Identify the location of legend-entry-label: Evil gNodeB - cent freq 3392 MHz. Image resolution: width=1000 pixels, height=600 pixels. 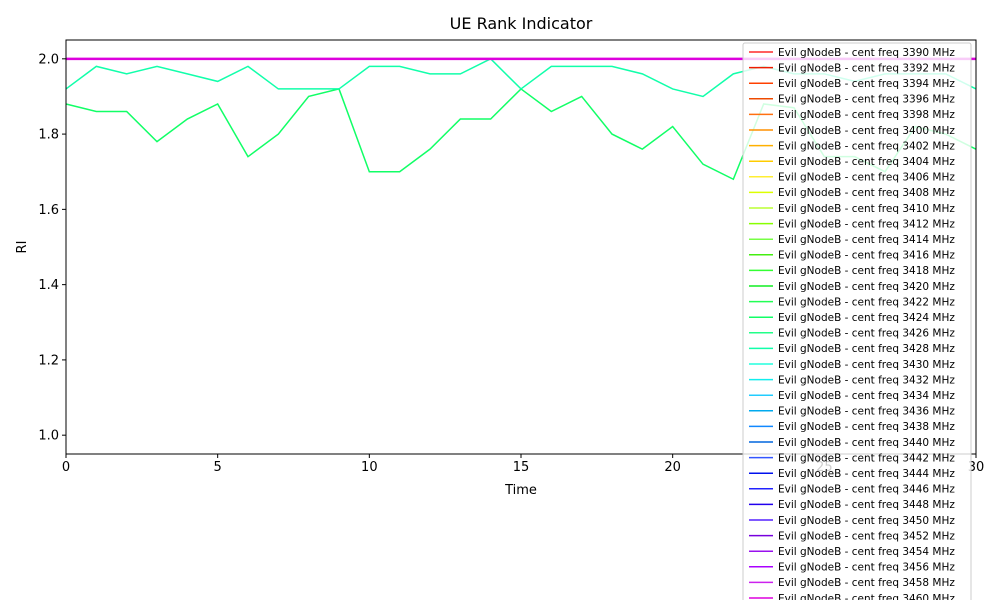
(866, 68).